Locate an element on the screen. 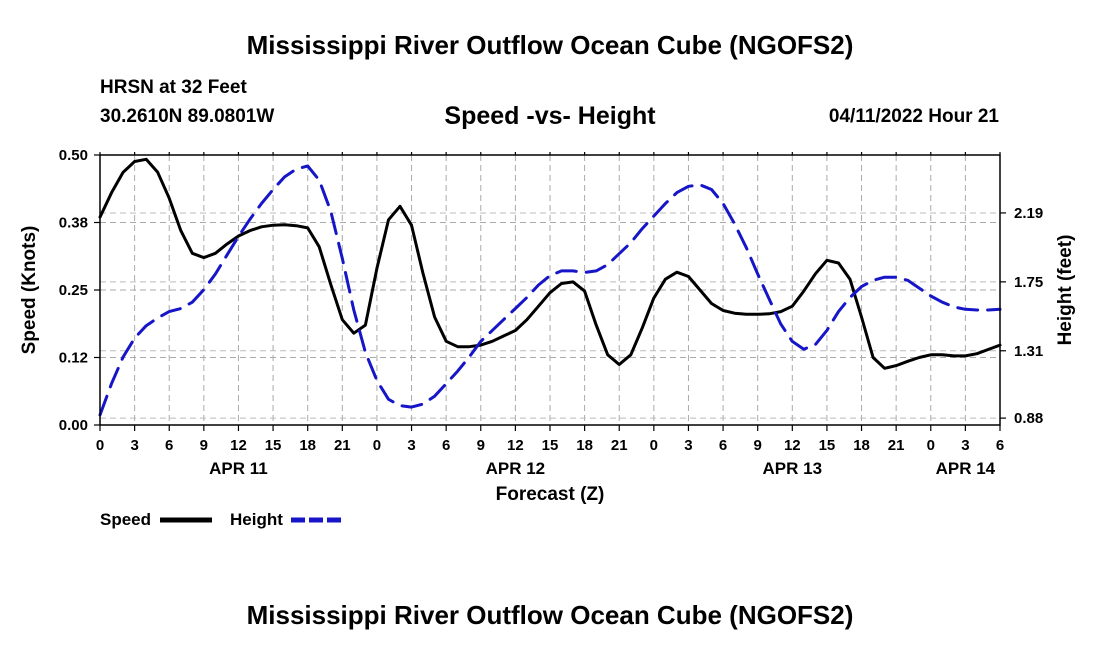 Image resolution: width=1100 pixels, height=650 pixels. y-axis-label: Speed (Knots) is located at coordinates (29, 290).